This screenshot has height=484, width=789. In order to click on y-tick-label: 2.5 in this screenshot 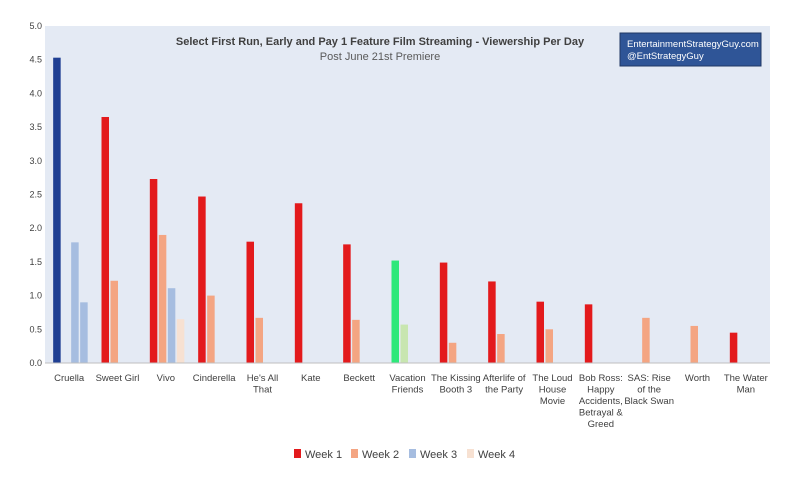, I will do `click(35, 195)`.